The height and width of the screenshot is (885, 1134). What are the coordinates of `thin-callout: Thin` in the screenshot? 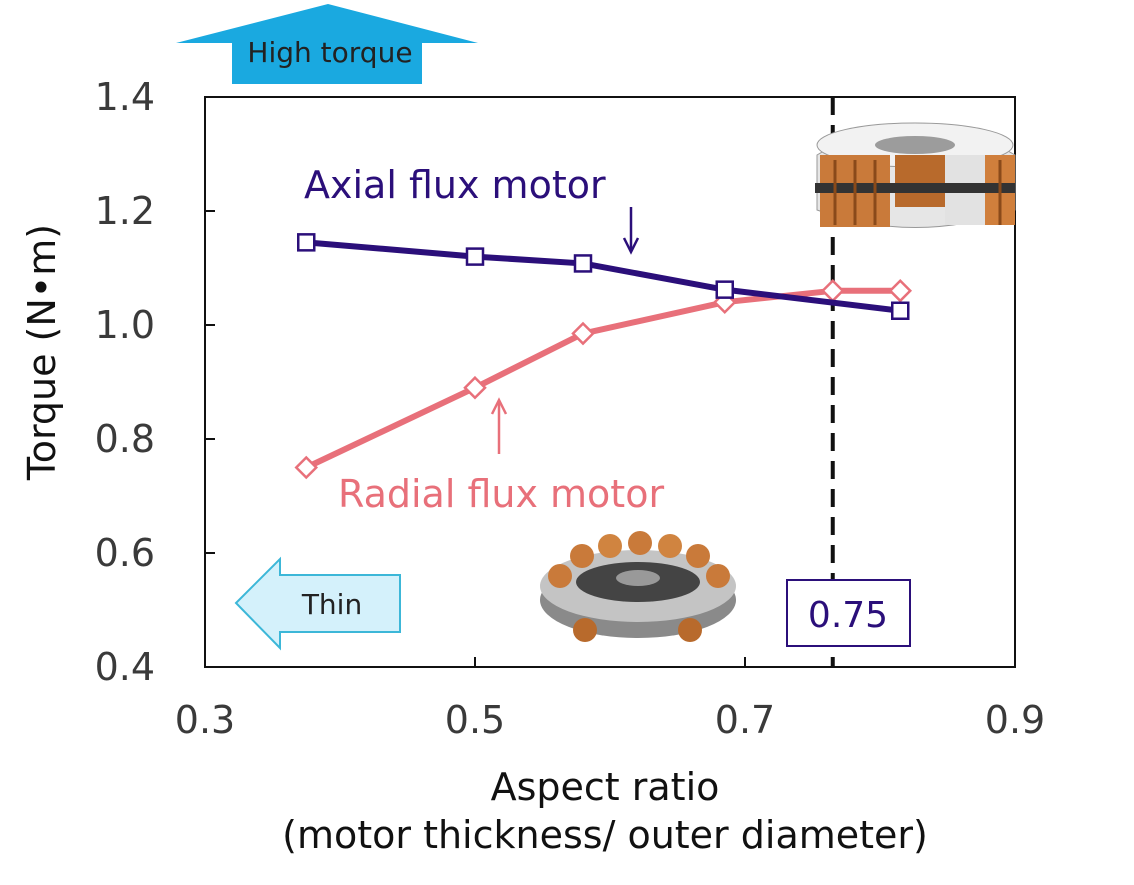 It's located at (317, 603).